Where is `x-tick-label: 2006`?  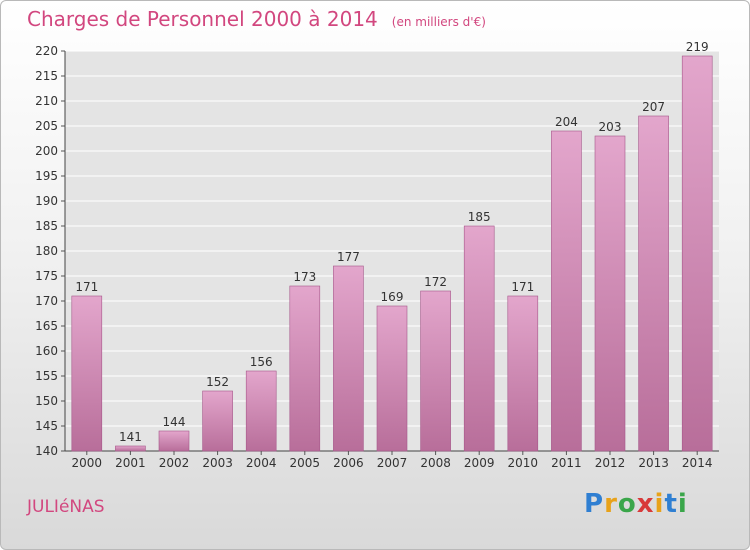 x-tick-label: 2006 is located at coordinates (348, 463).